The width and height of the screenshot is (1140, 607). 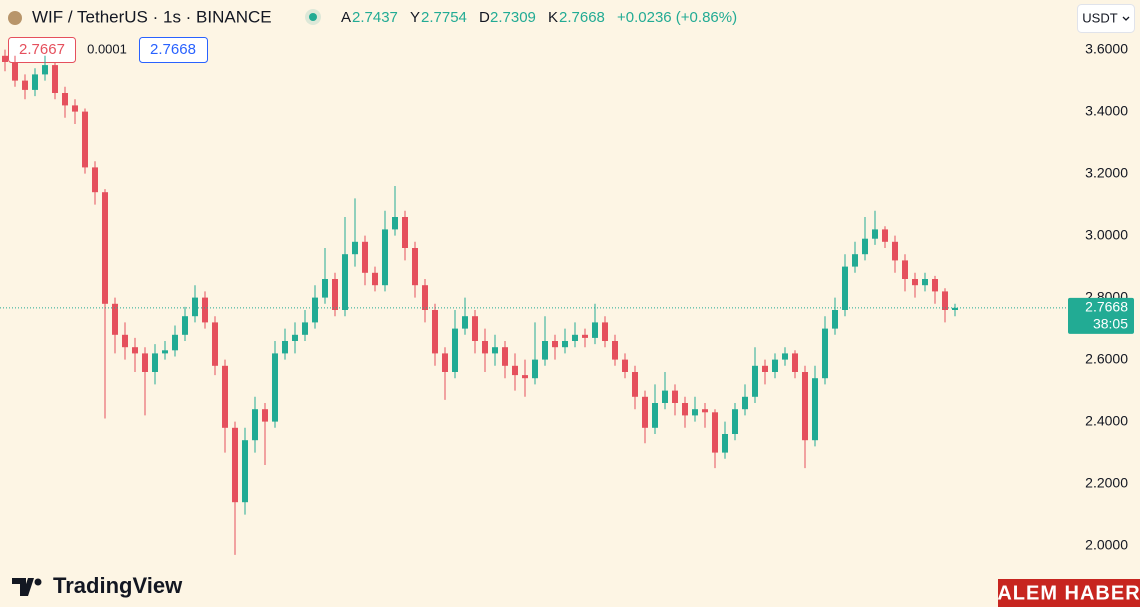 I want to click on countdown: 38:05, so click(x=1110, y=324).